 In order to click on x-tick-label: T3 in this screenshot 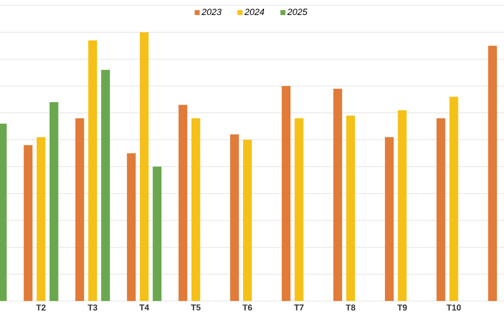, I will do `click(93, 307)`.